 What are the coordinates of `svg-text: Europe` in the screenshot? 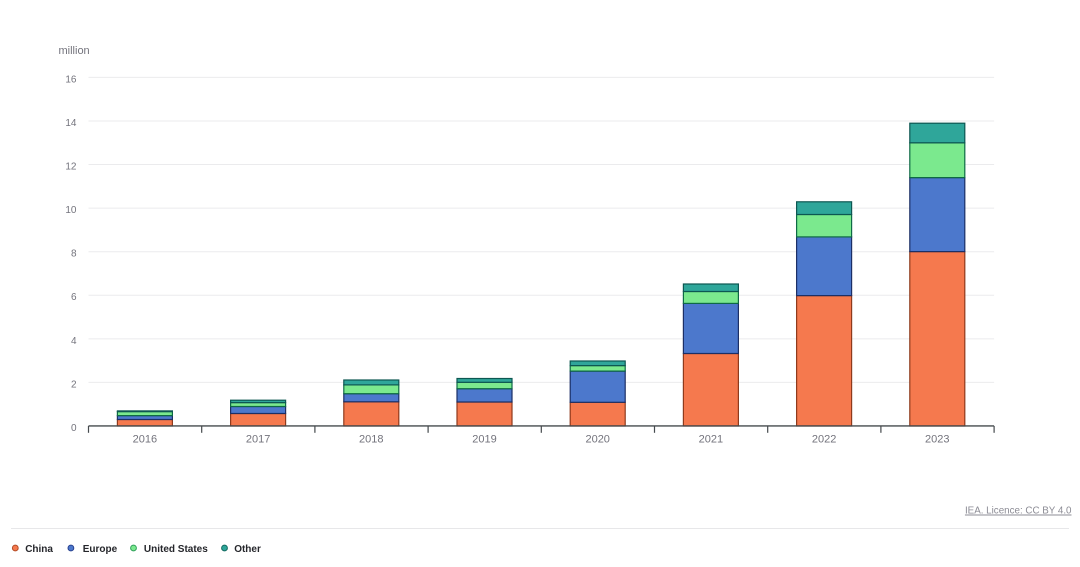 It's located at (100, 549).